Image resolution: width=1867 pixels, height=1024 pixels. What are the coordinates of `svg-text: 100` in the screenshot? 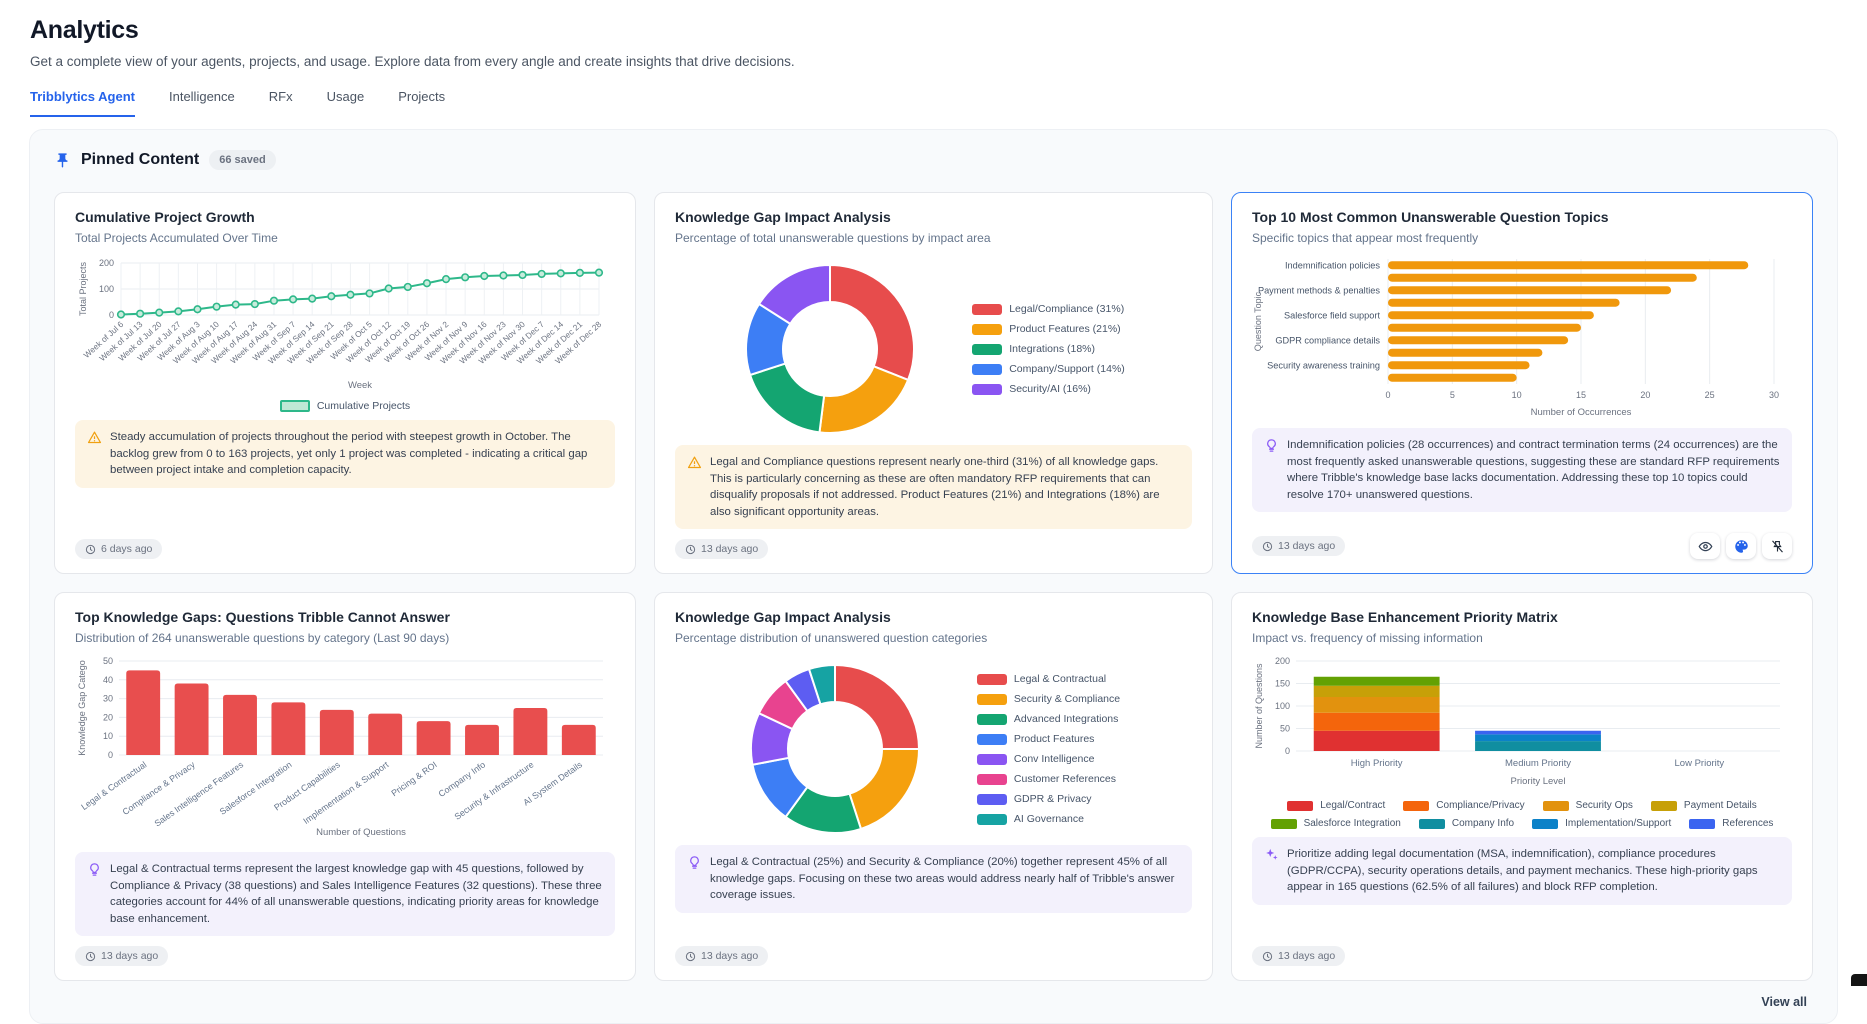 It's located at (1282, 706).